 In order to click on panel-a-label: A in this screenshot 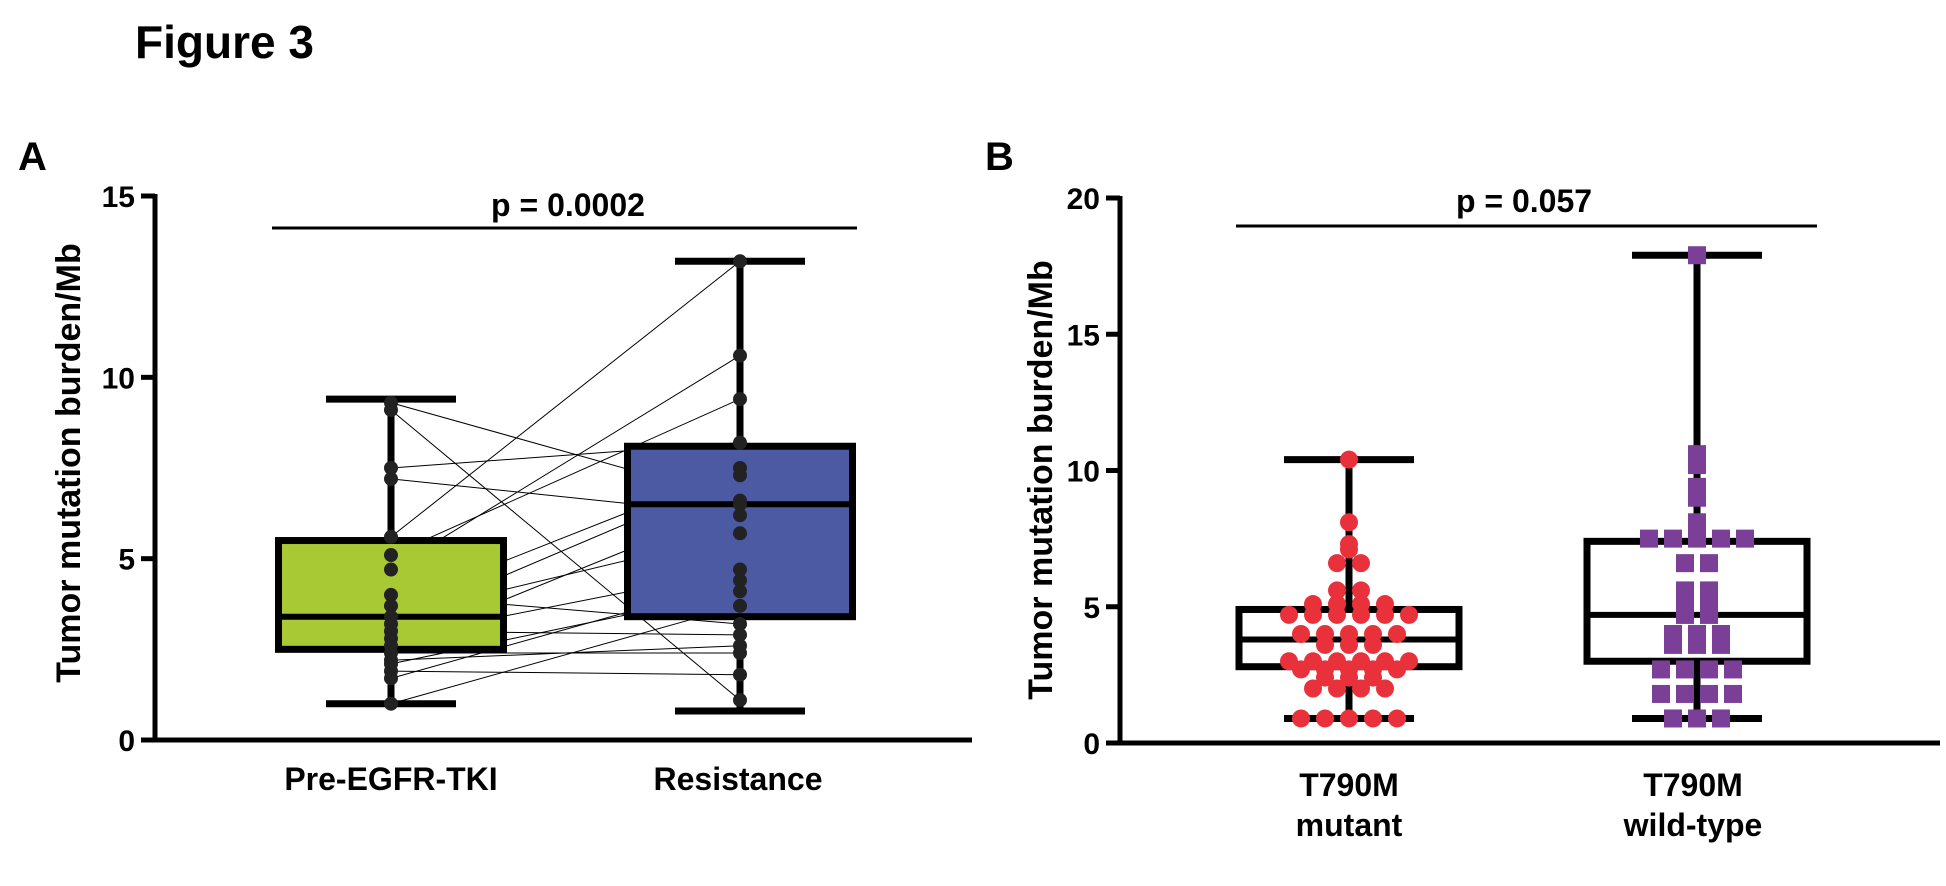, I will do `click(32, 157)`.